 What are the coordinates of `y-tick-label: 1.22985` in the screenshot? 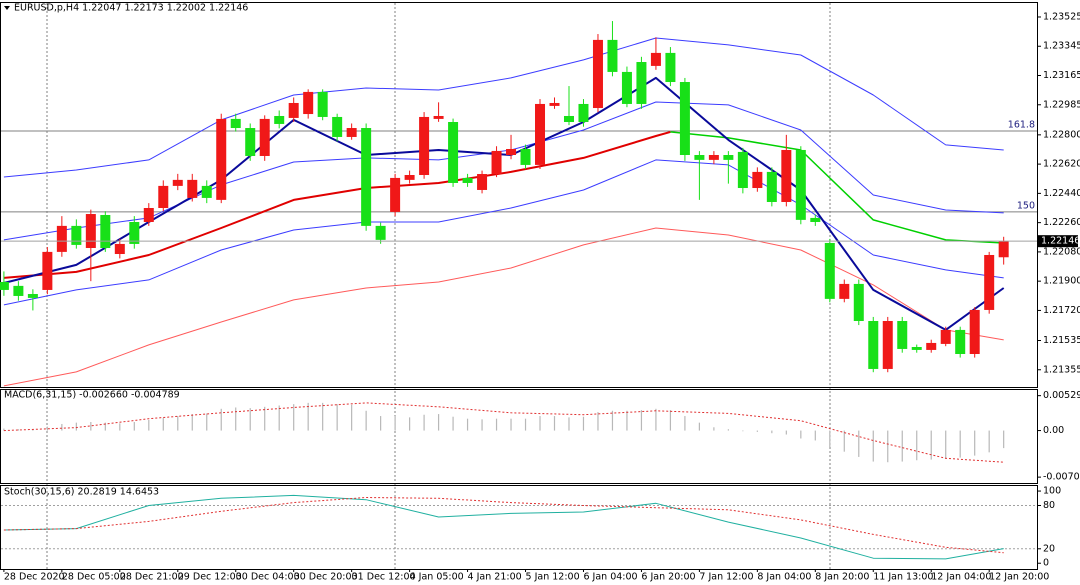 It's located at (1061, 104).